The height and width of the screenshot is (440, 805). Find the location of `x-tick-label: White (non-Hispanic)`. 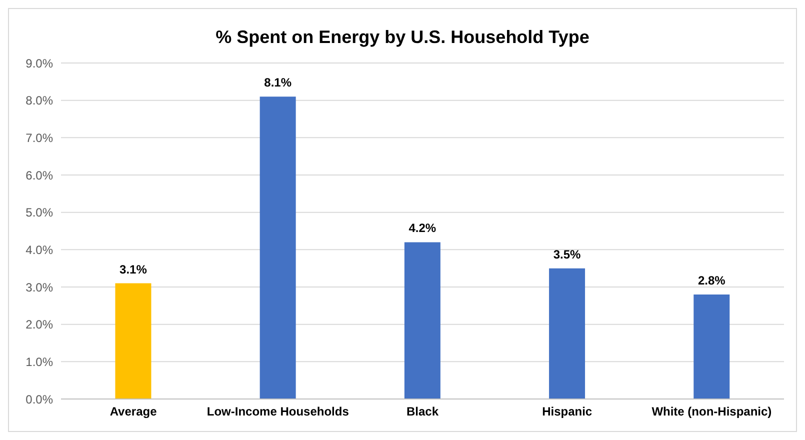

x-tick-label: White (non-Hispanic) is located at coordinates (712, 411).